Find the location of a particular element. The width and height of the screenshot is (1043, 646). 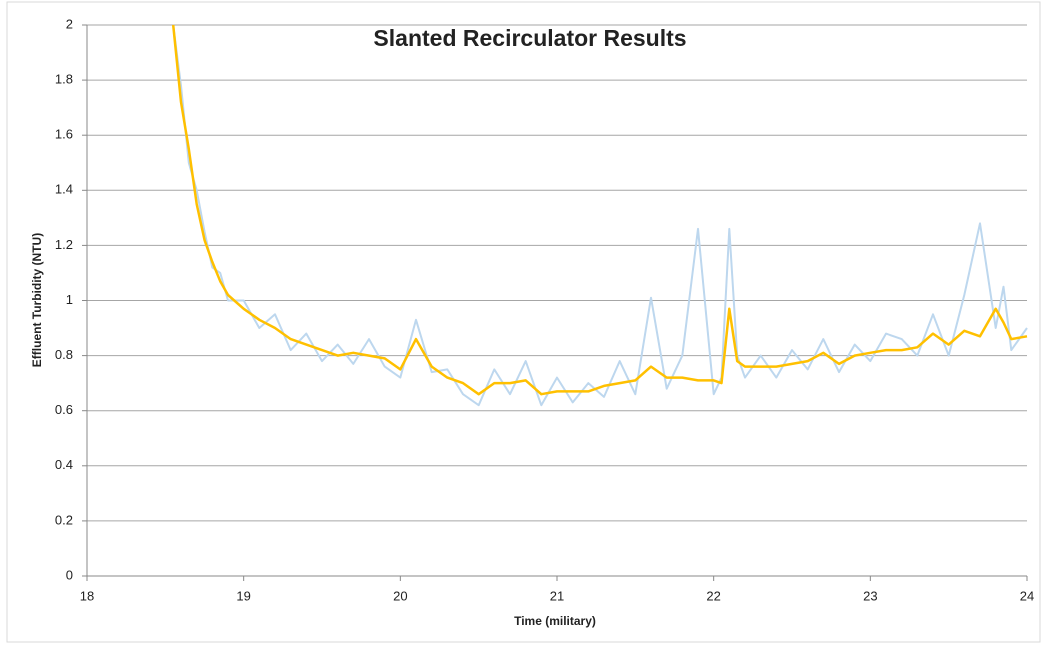

y-axis-label: Effluent Turbidity (NTU) is located at coordinates (37, 300).